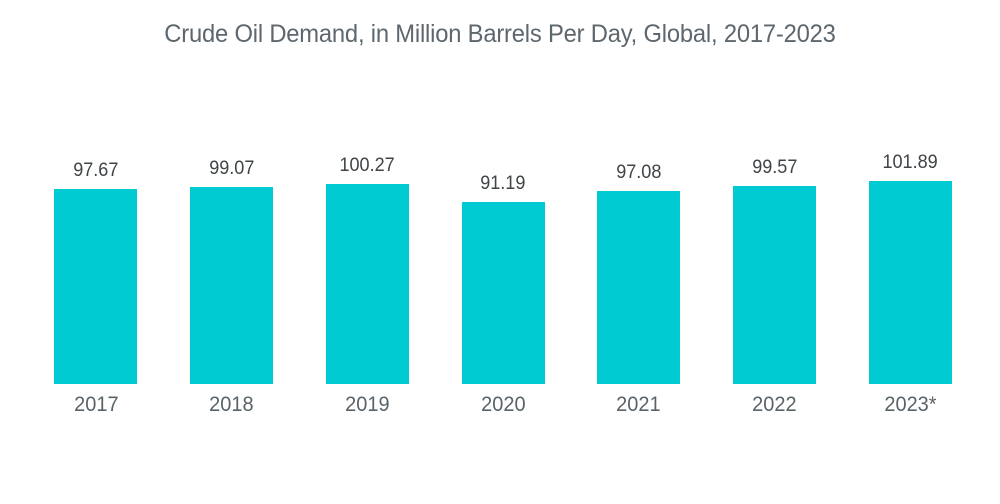 The width and height of the screenshot is (1000, 504). I want to click on bar-2017, so click(96, 286).